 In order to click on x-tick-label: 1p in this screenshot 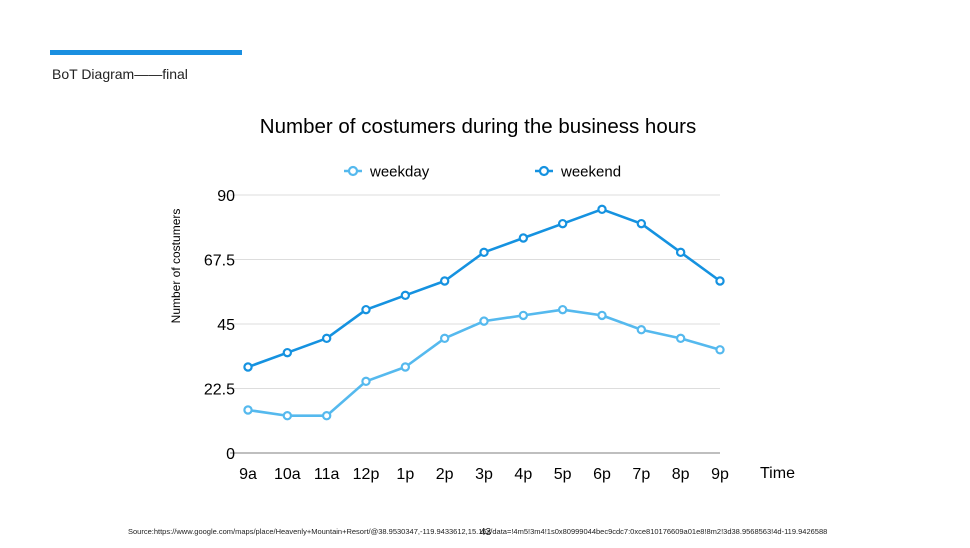, I will do `click(405, 474)`.